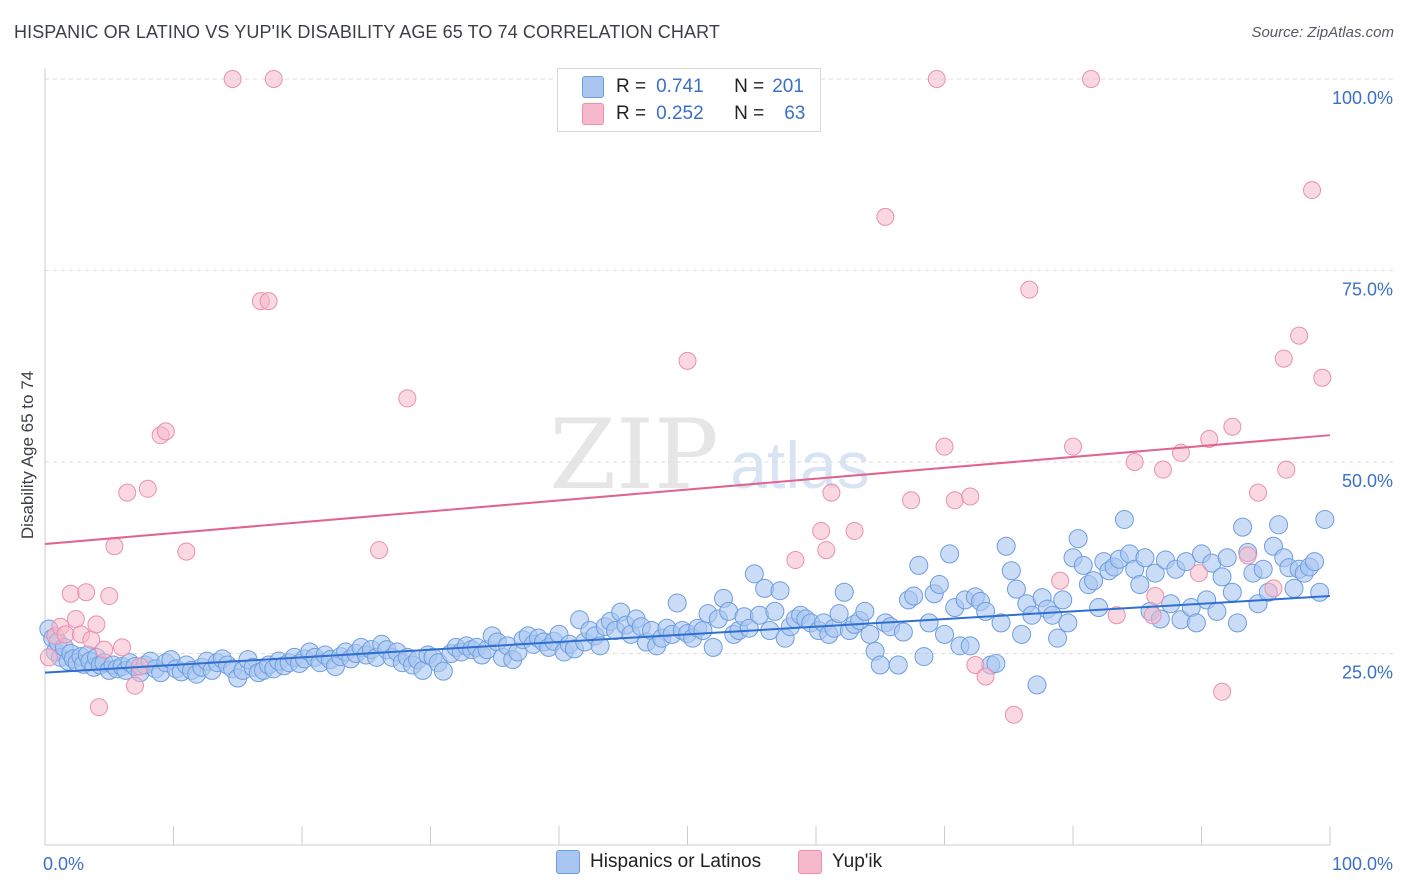 This screenshot has height=892, width=1406. Describe the element at coordinates (693, 114) in the screenshot. I see `legend-row-yupik: R = 0.252 N = 63` at that location.